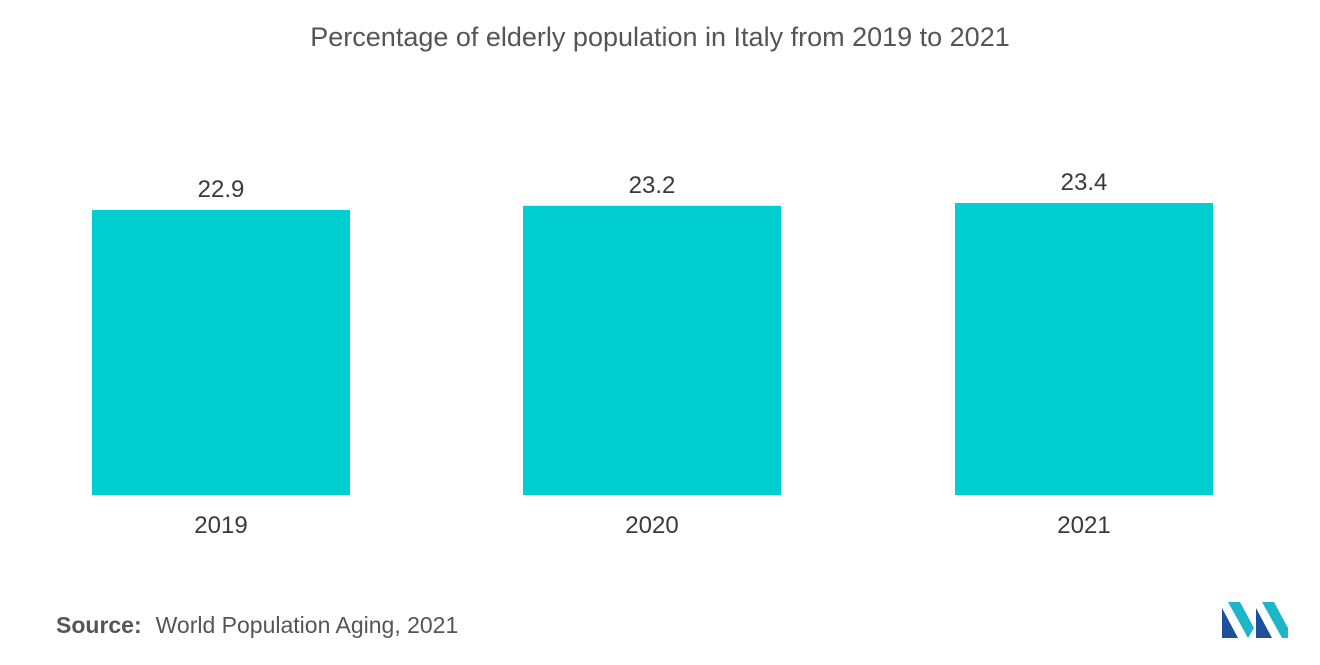 This screenshot has width=1320, height=665. What do you see at coordinates (1084, 182) in the screenshot?
I see `value-label-2021: 23.4` at bounding box center [1084, 182].